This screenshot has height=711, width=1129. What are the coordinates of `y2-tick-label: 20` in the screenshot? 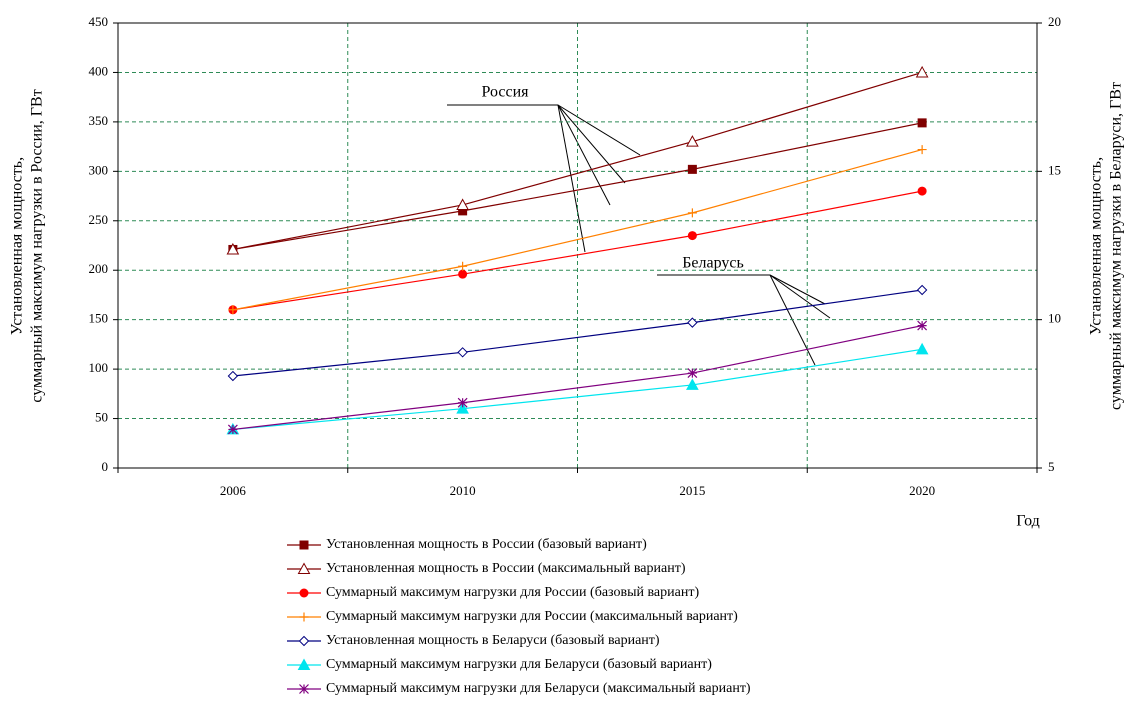 It's located at (1054, 21).